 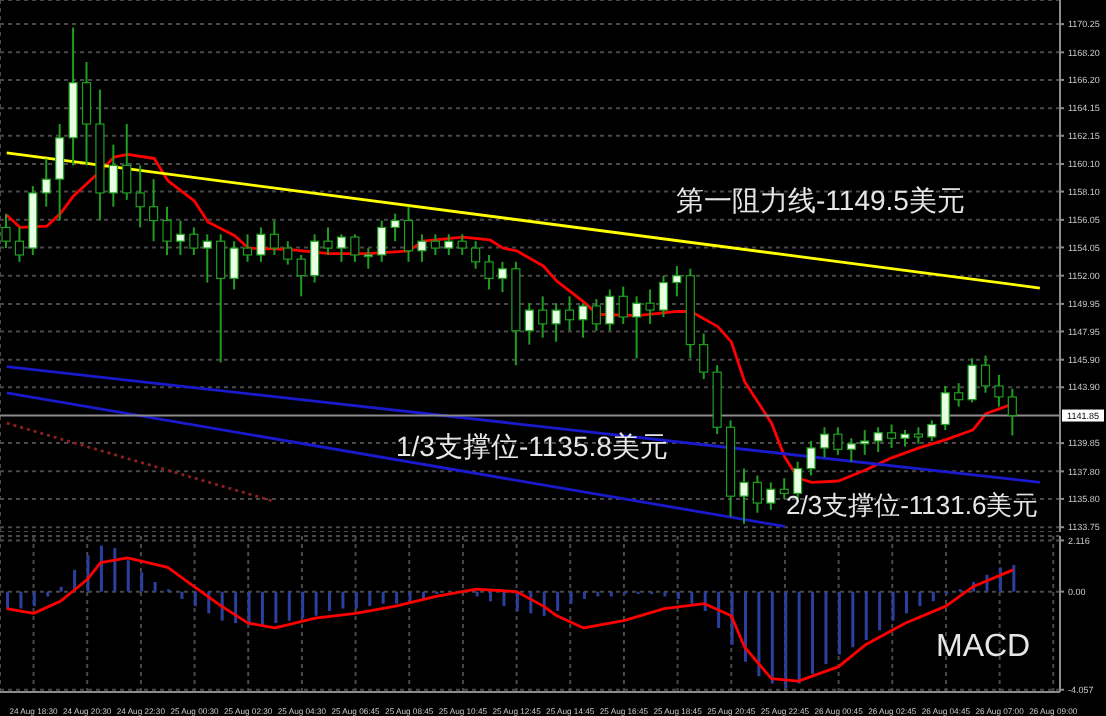 I want to click on annotation: MACD, so click(x=983, y=647).